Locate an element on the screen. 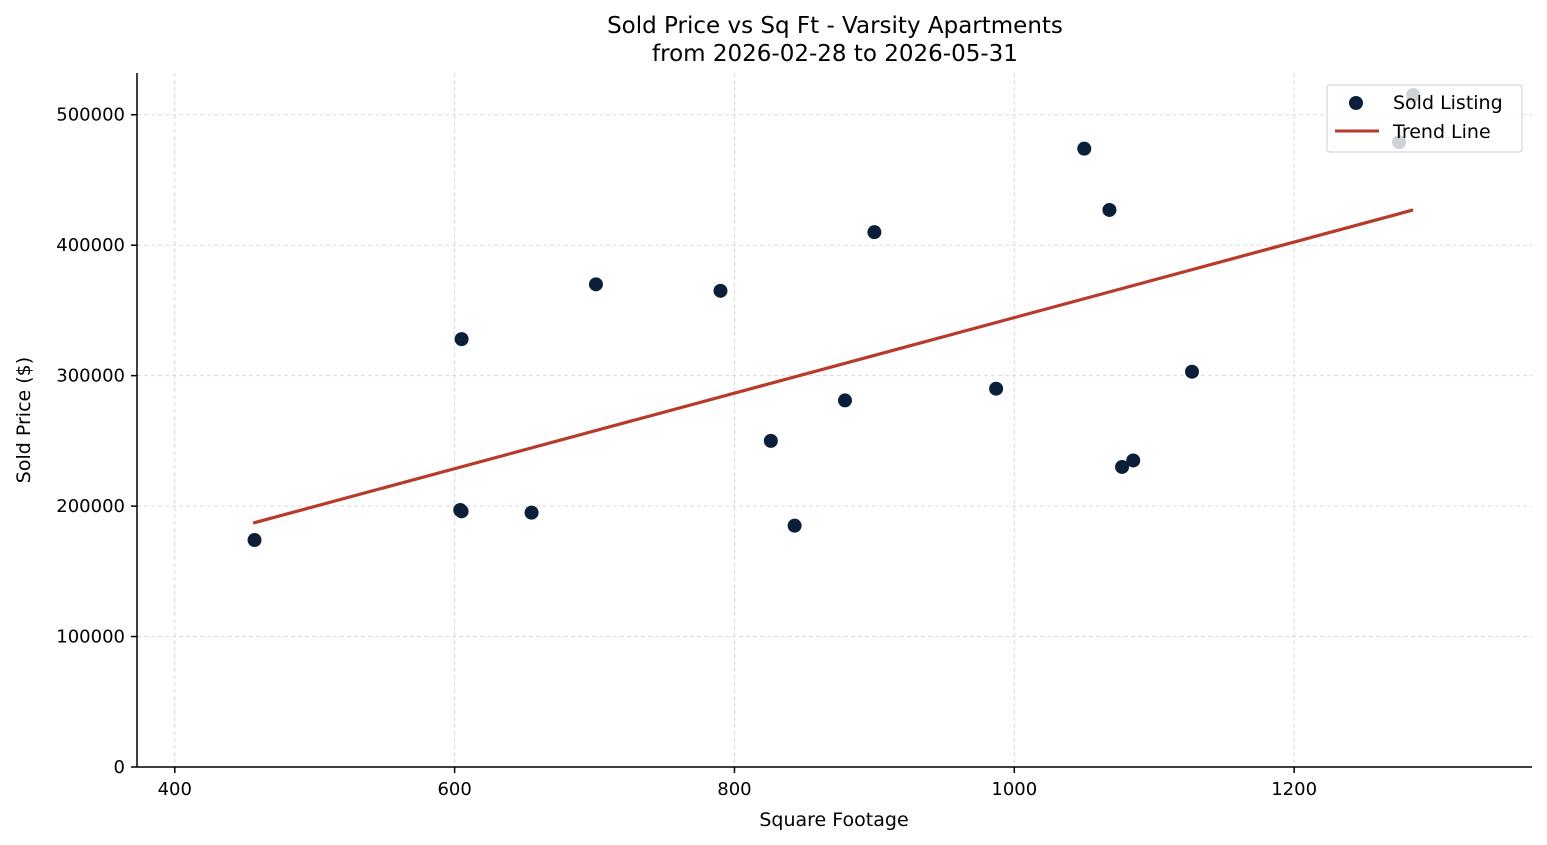 This screenshot has height=845, width=1547. x-ticks: 400 600 800 1000 1200 is located at coordinates (737, 783).